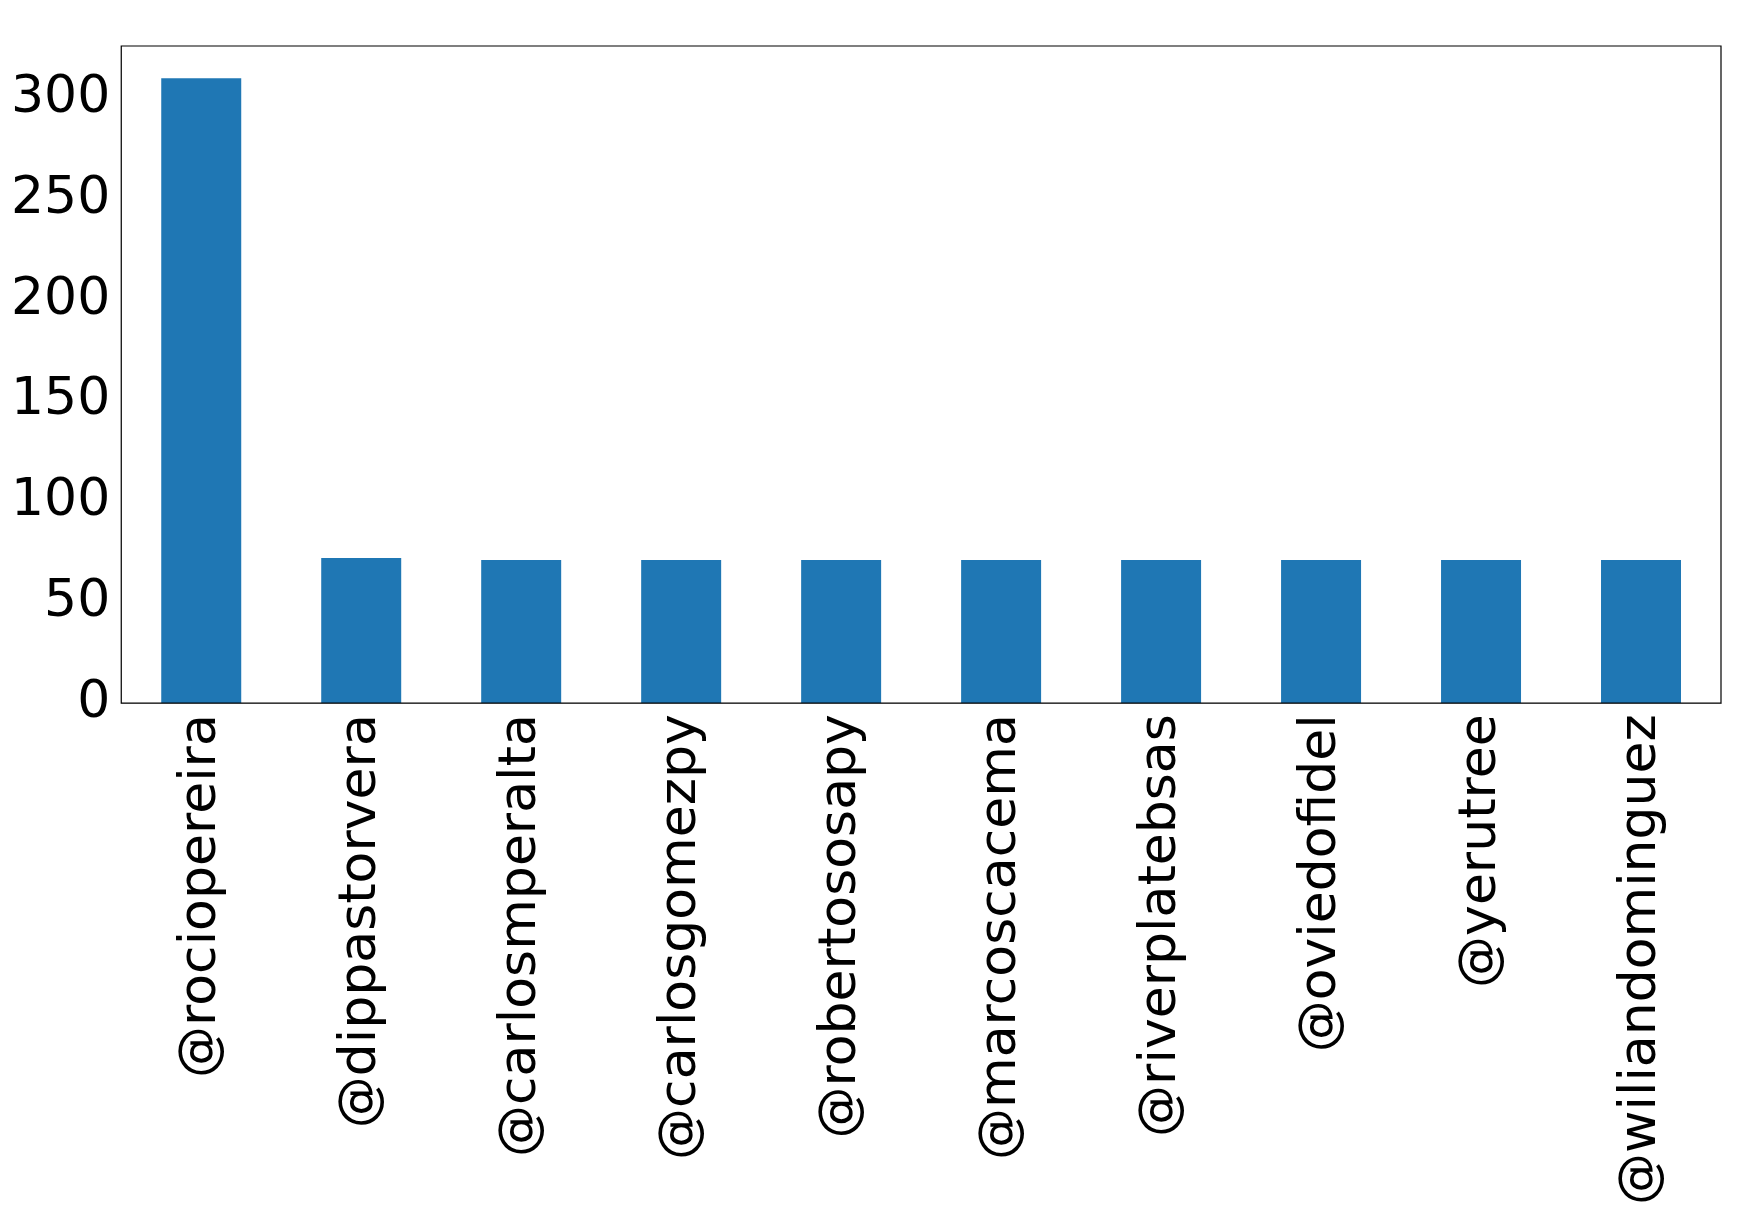 The image size is (1759, 1217). Describe the element at coordinates (516, 935) in the screenshot. I see `x-tick-label: @carlosmperalta` at that location.